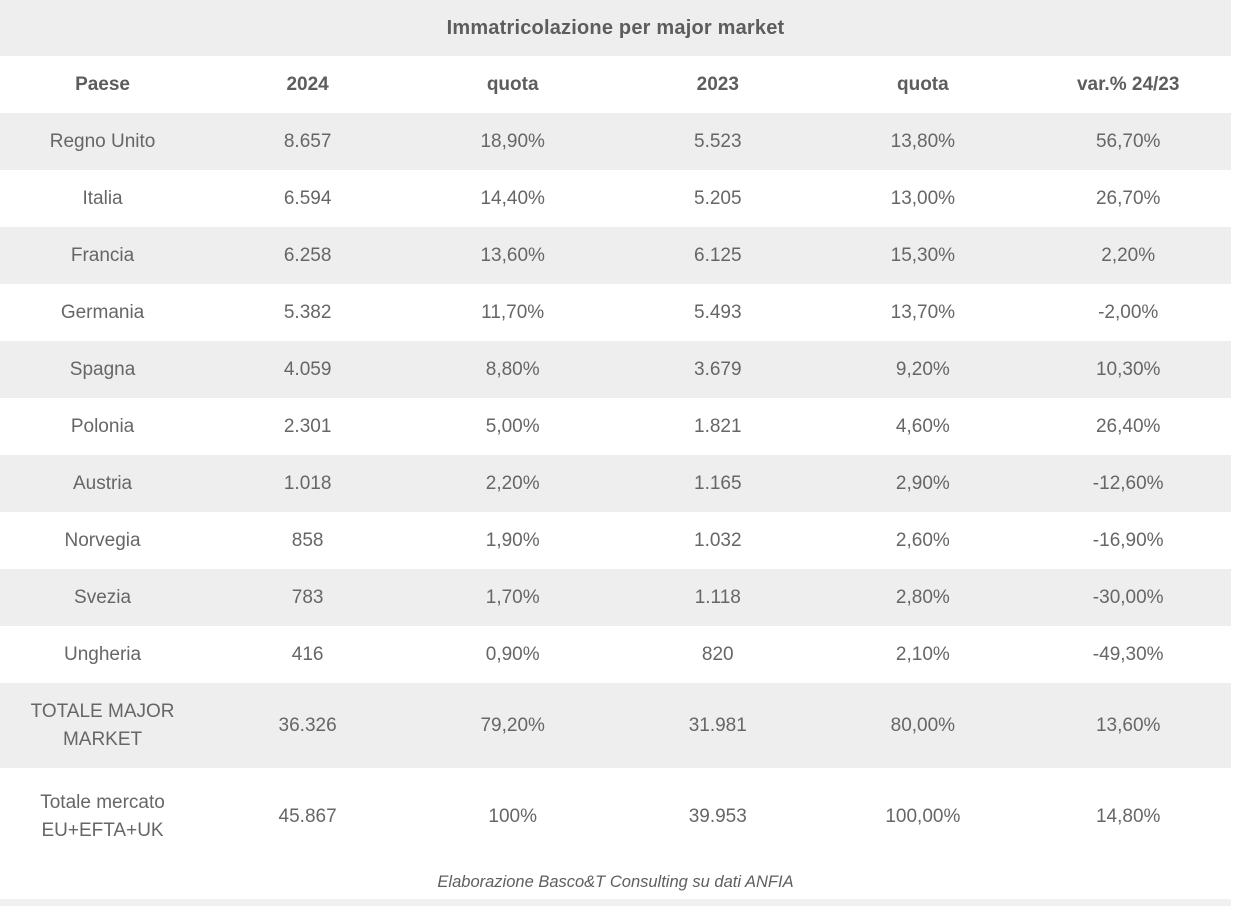 Image resolution: width=1238 pixels, height=924 pixels. Describe the element at coordinates (923, 255) in the screenshot. I see `value-cell: 15,30%` at that location.